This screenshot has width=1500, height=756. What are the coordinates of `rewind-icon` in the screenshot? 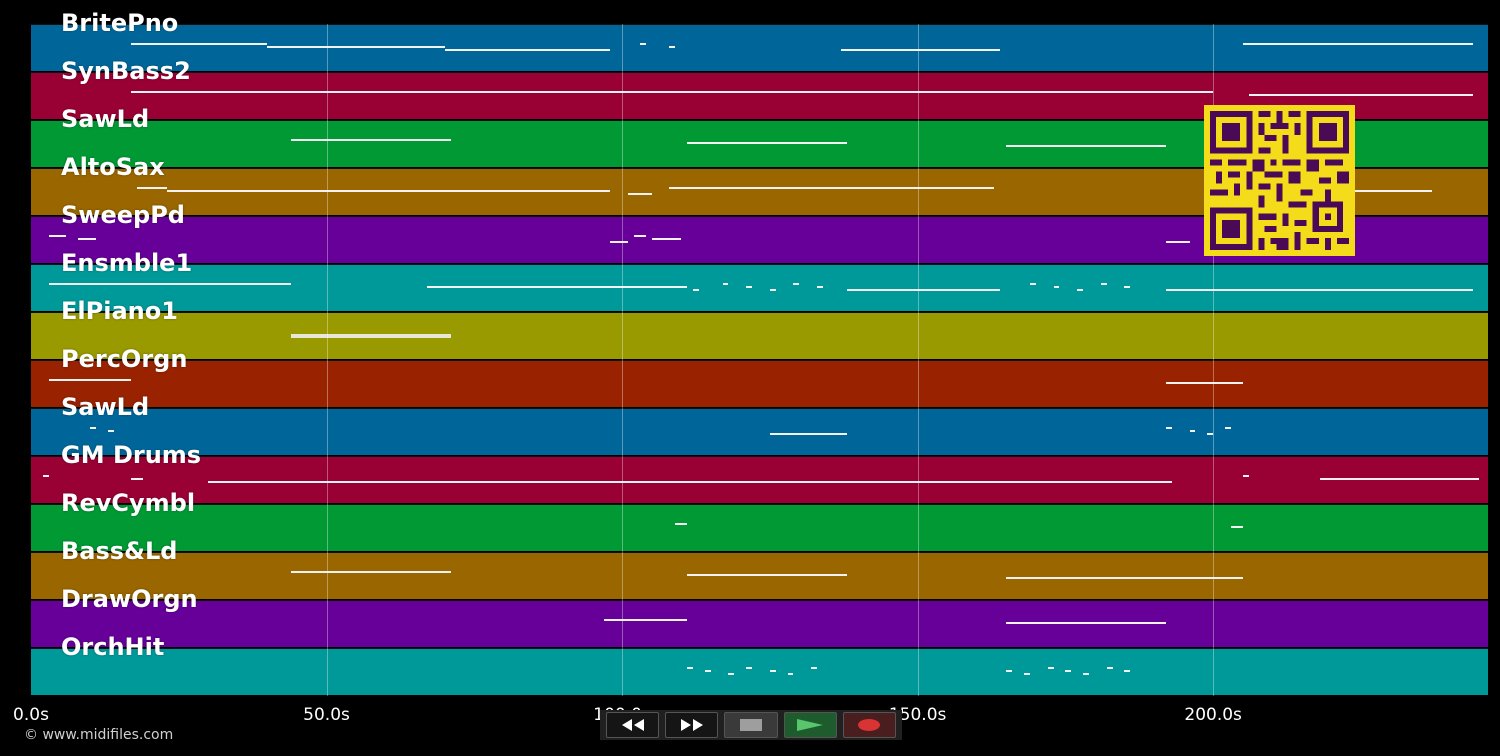 It's located at (632, 725).